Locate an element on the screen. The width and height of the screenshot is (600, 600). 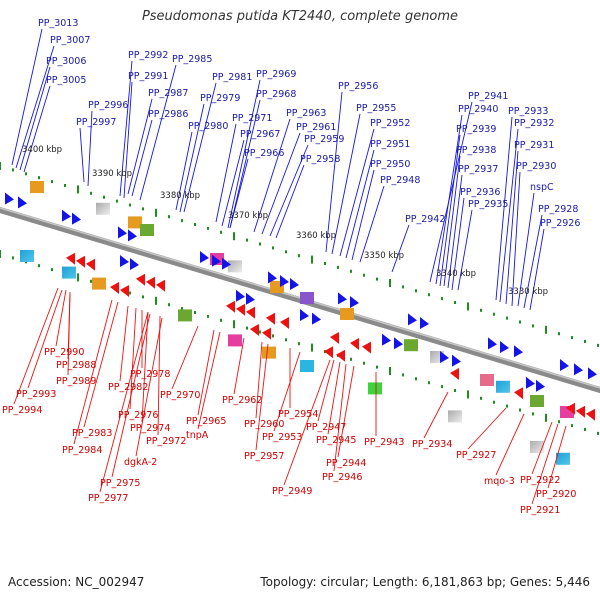
reverse-gene-label: PP_2972 is located at coordinates (166, 441).